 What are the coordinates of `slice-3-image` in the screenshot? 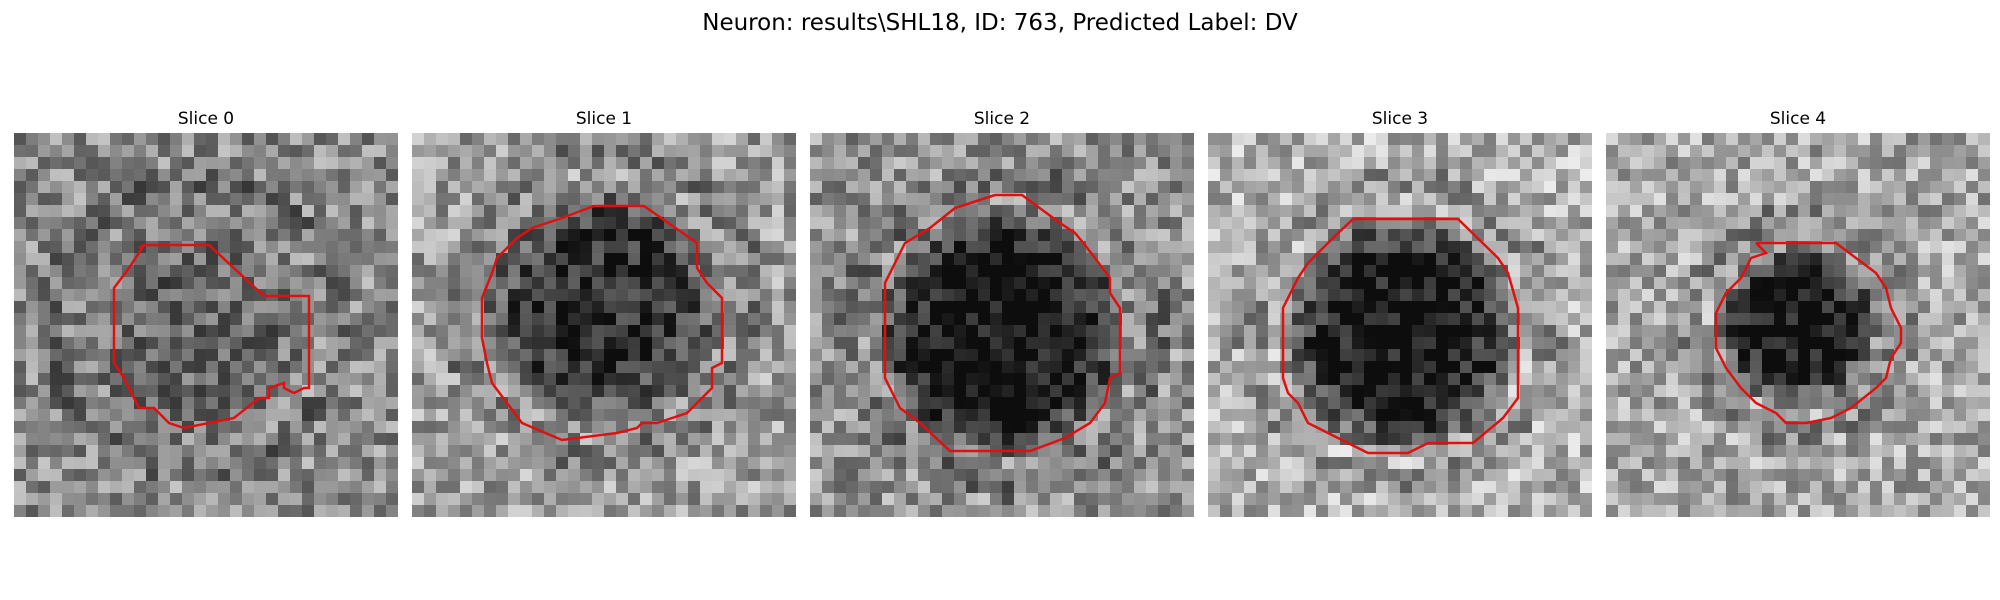 It's located at (1400, 325).